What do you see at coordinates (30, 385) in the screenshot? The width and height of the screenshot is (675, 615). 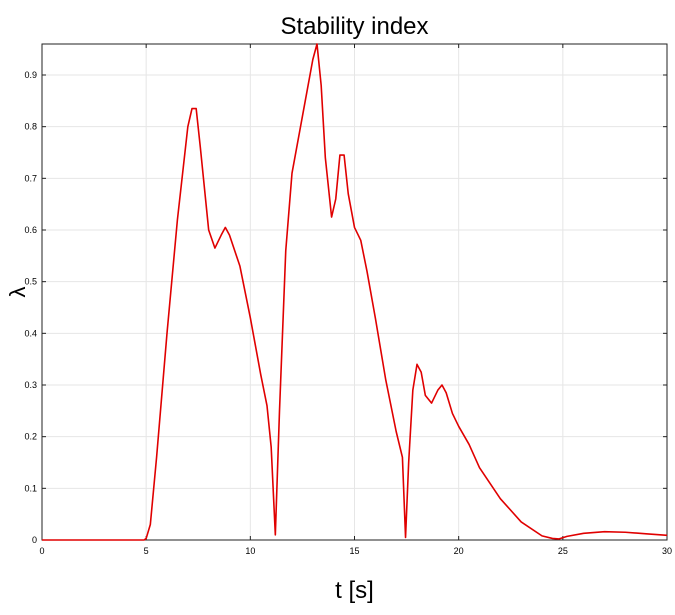 I see `y-tick-label-3: 0.3` at bounding box center [30, 385].